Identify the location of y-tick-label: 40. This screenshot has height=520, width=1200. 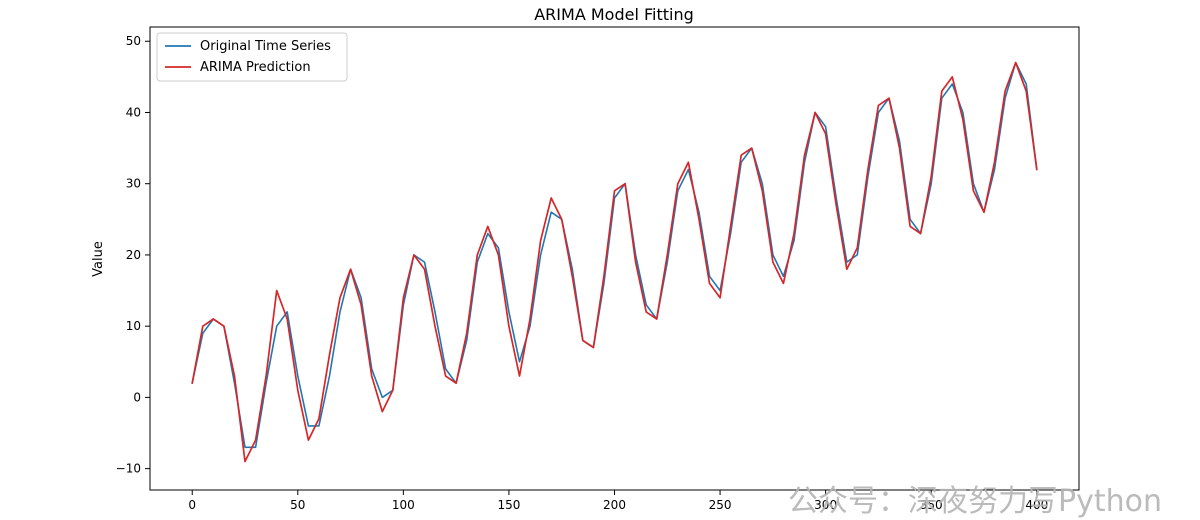
(133, 112).